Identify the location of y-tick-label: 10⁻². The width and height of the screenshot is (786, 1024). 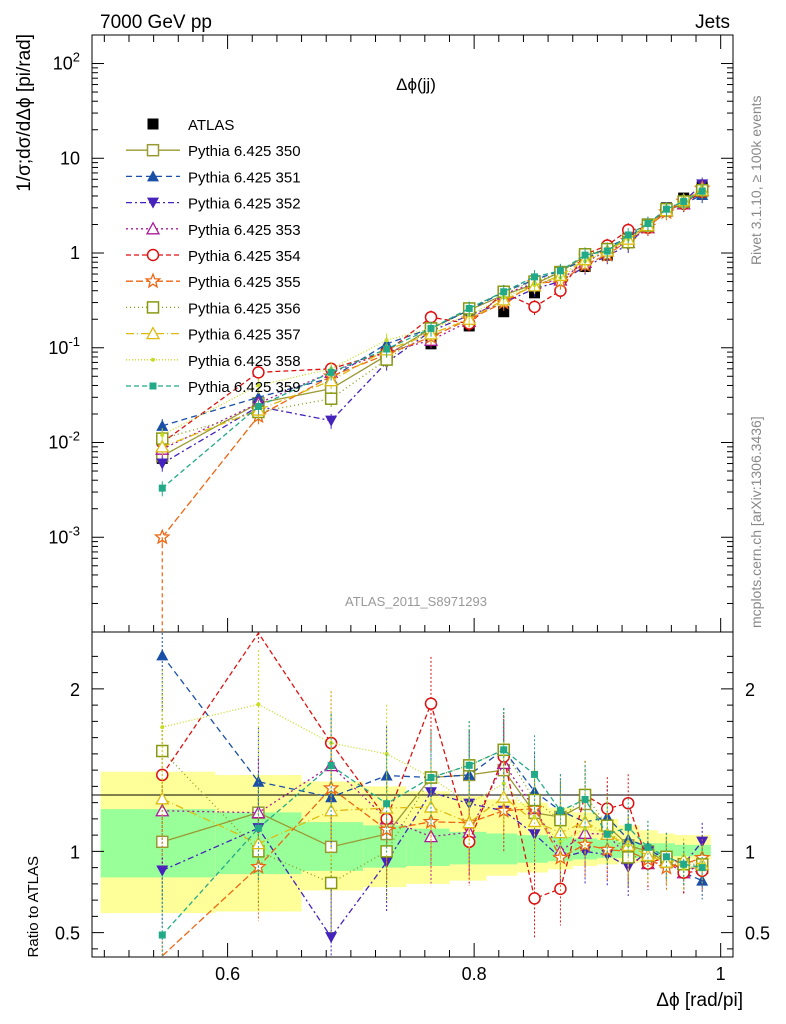
(64, 441).